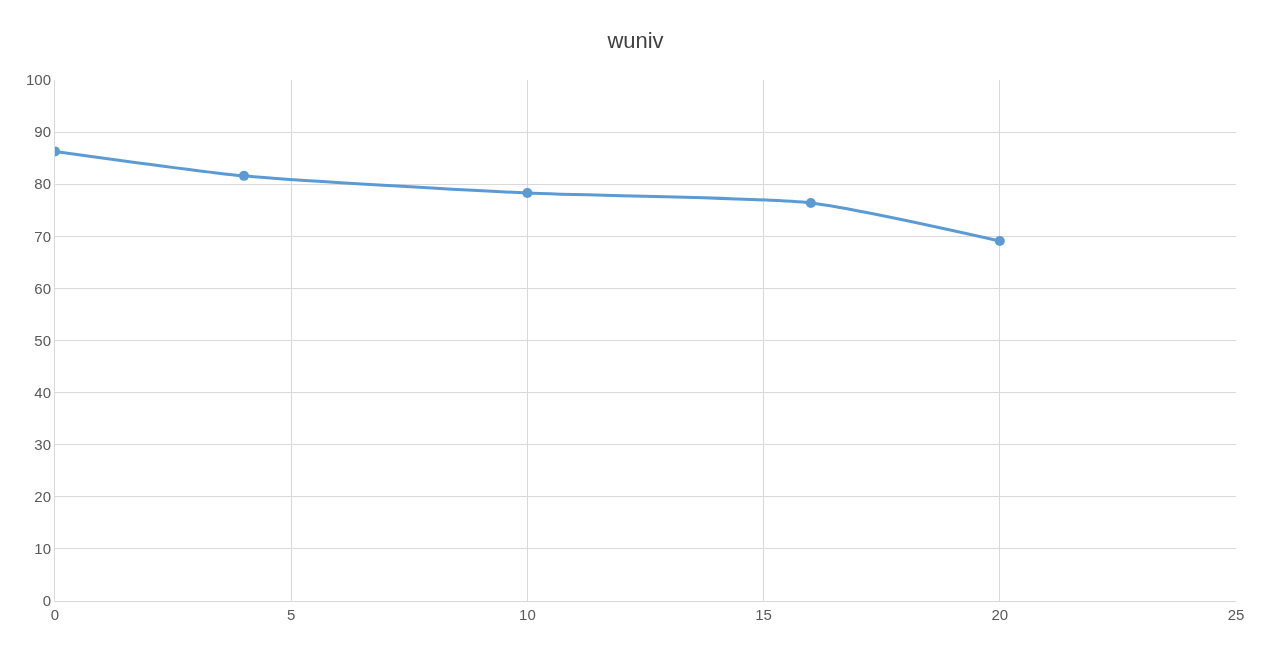 The width and height of the screenshot is (1271, 651). I want to click on y-tick-label: 10, so click(42, 549).